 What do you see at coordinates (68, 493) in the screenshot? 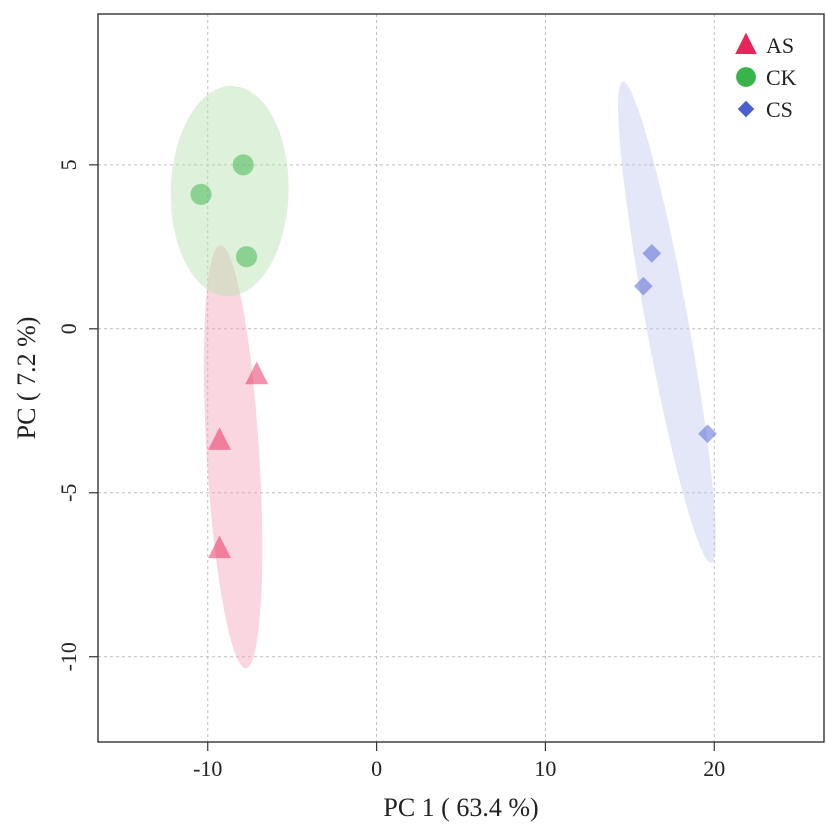
I see `y-tick-label: -5` at bounding box center [68, 493].